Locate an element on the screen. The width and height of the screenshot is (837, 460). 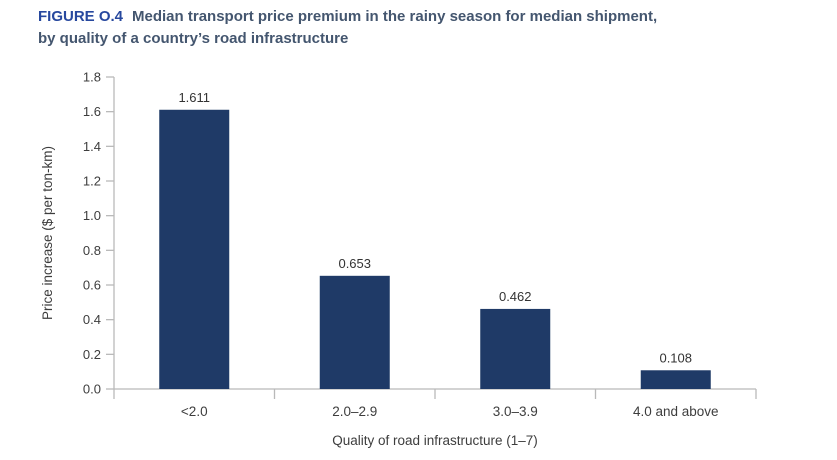
y-tick-label: 1.2 is located at coordinates (92, 181).